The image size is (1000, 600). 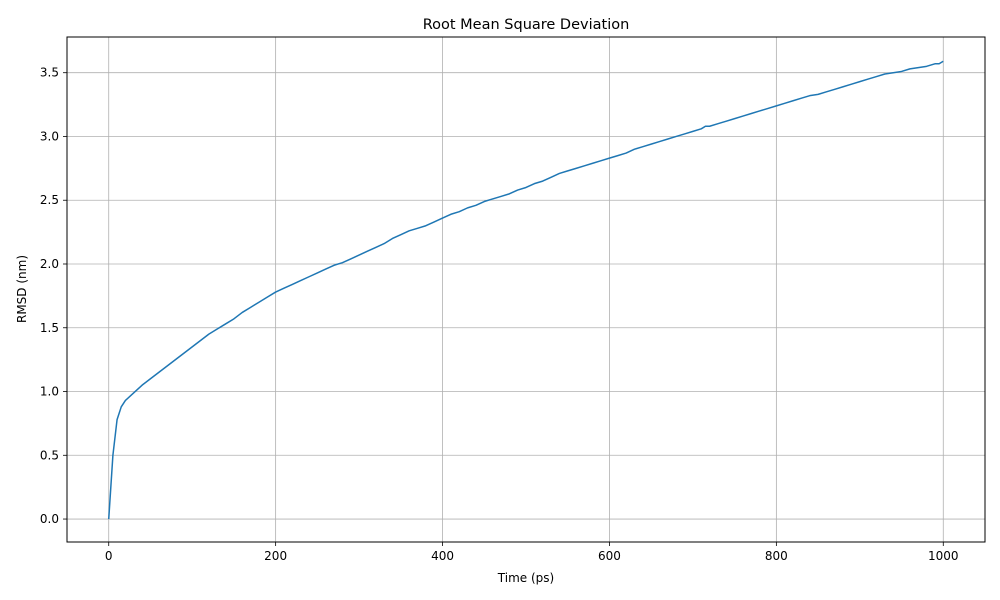 What do you see at coordinates (109, 556) in the screenshot?
I see `x-tick-label: 0` at bounding box center [109, 556].